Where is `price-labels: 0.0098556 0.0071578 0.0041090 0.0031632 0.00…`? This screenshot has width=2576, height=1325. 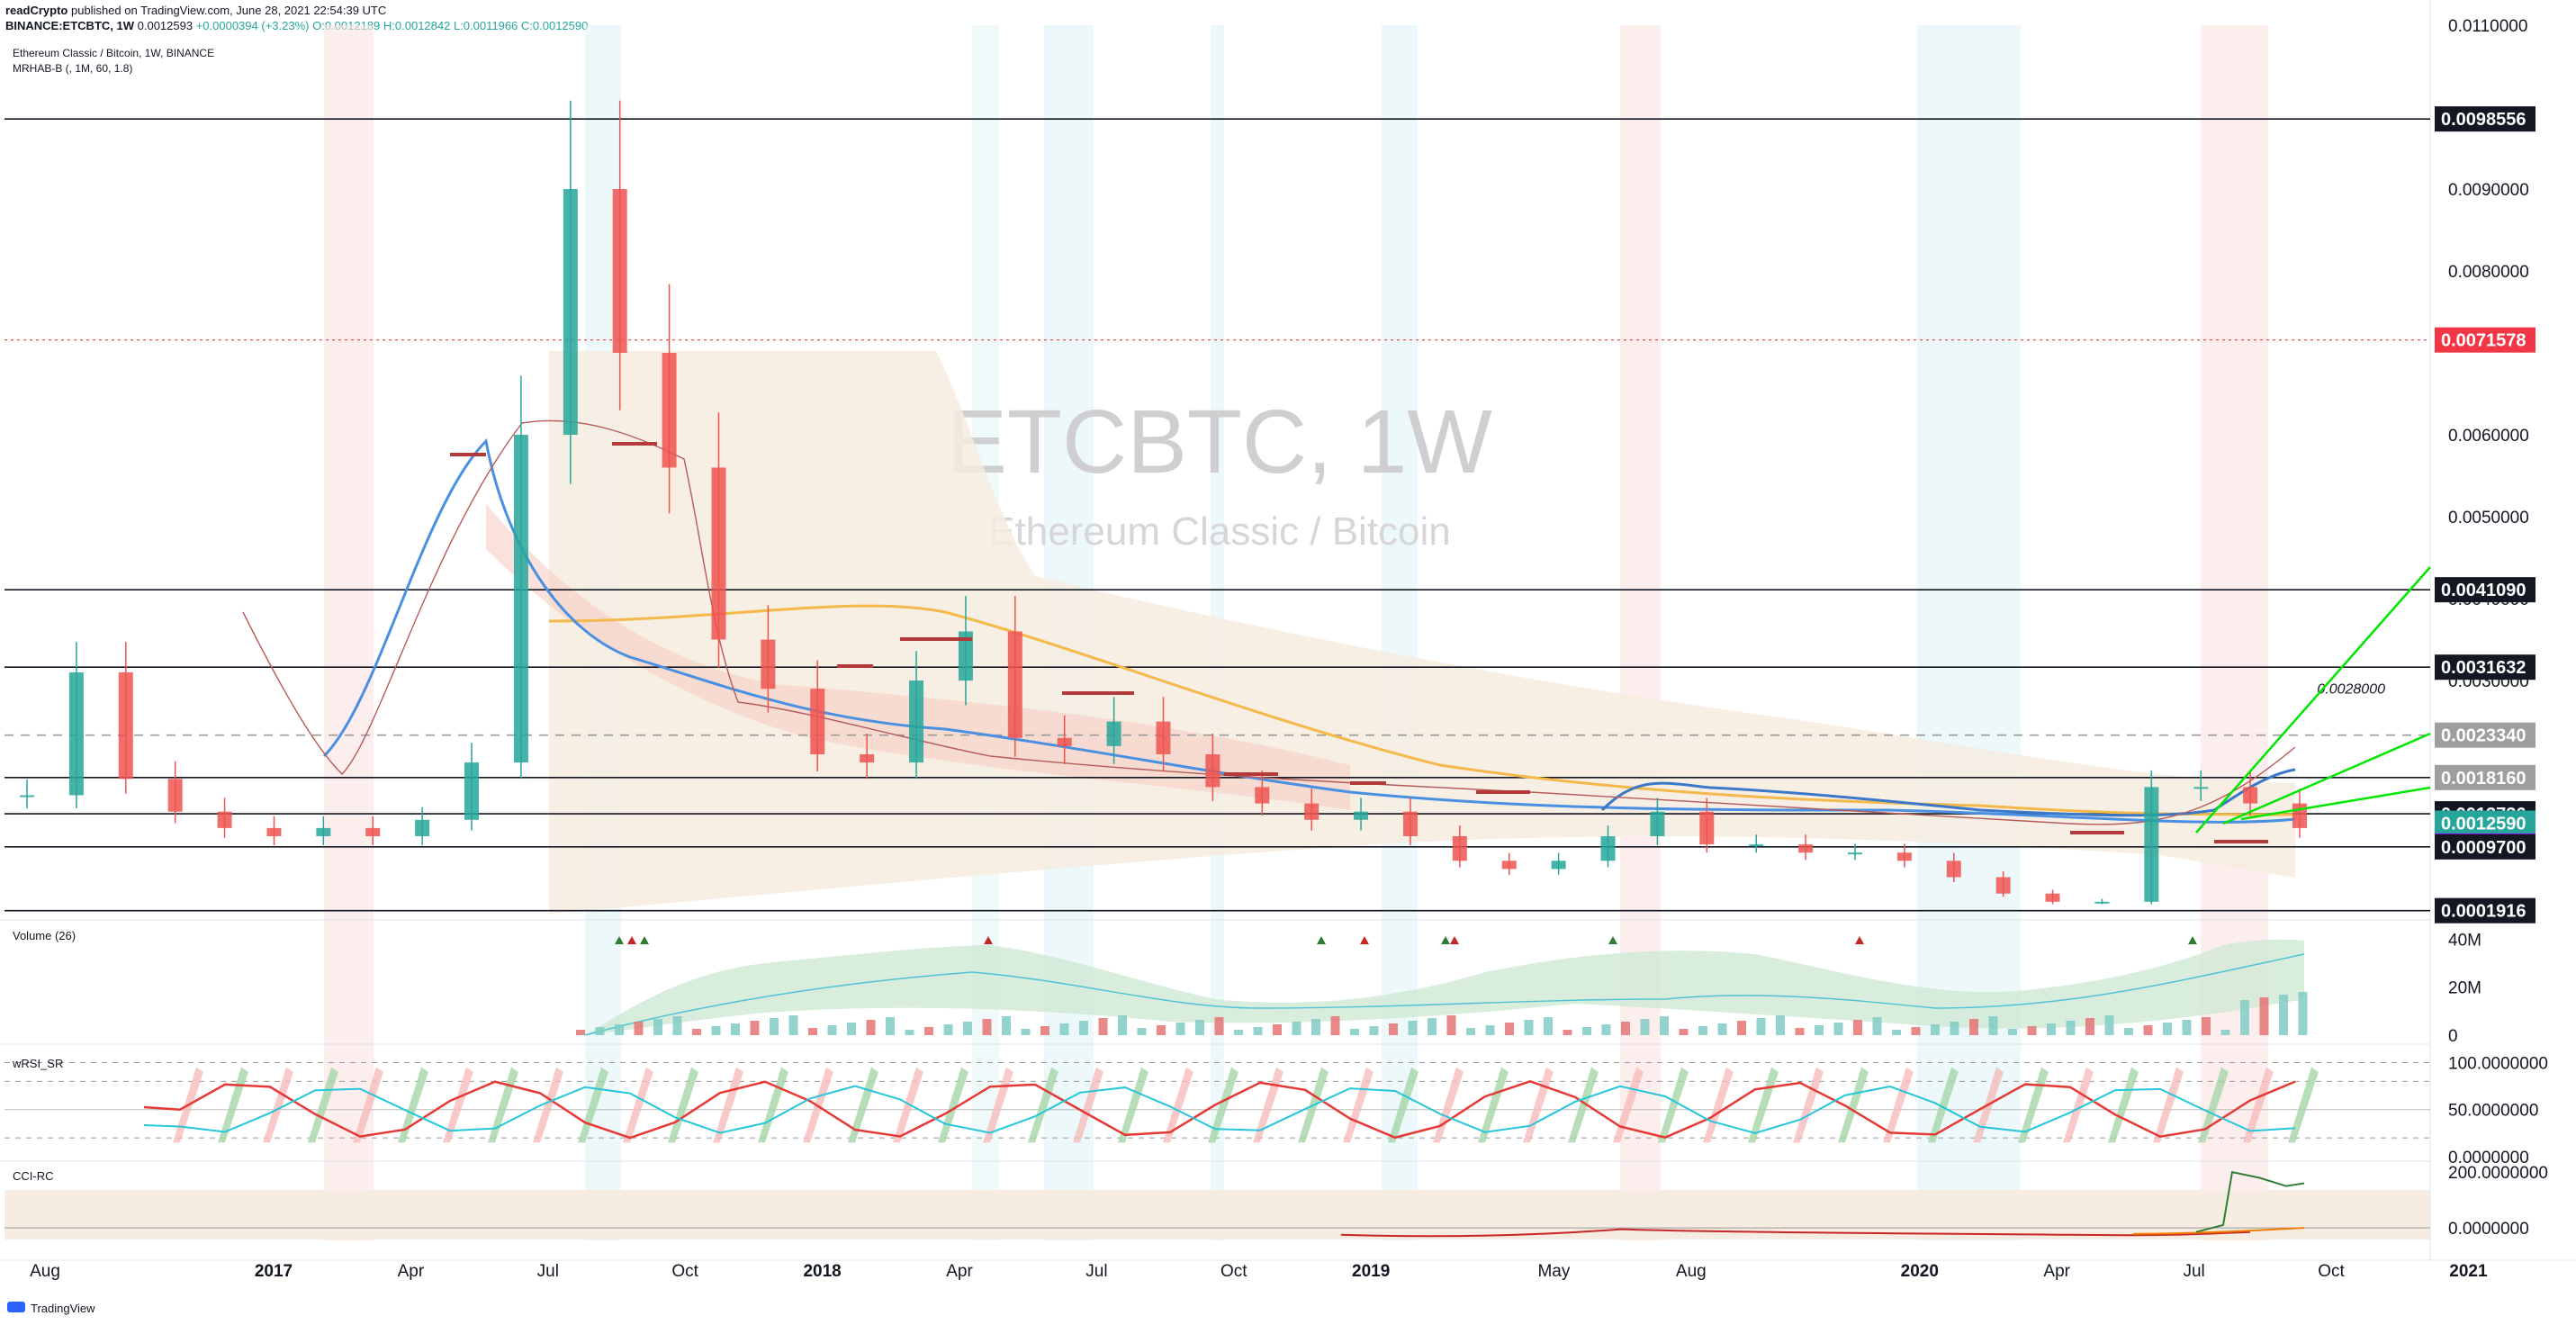
price-labels: 0.0098556 0.0071578 0.0041090 0.0031632 0.00… is located at coordinates (2485, 515).